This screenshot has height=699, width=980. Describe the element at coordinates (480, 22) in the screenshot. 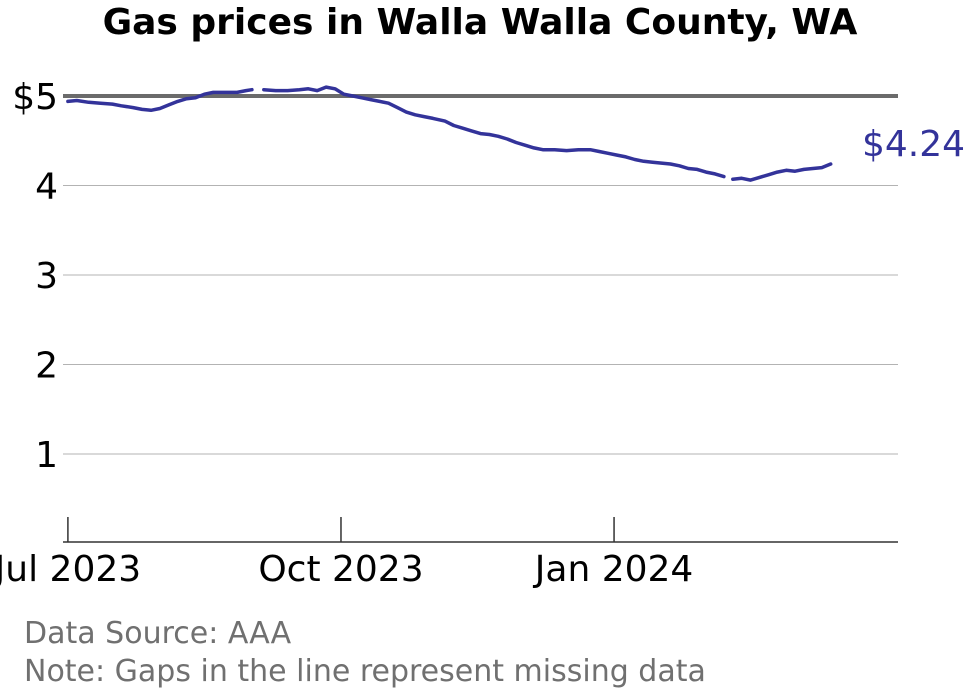

I see `chart-title: Gas prices in Walla Walla County, WA` at that location.